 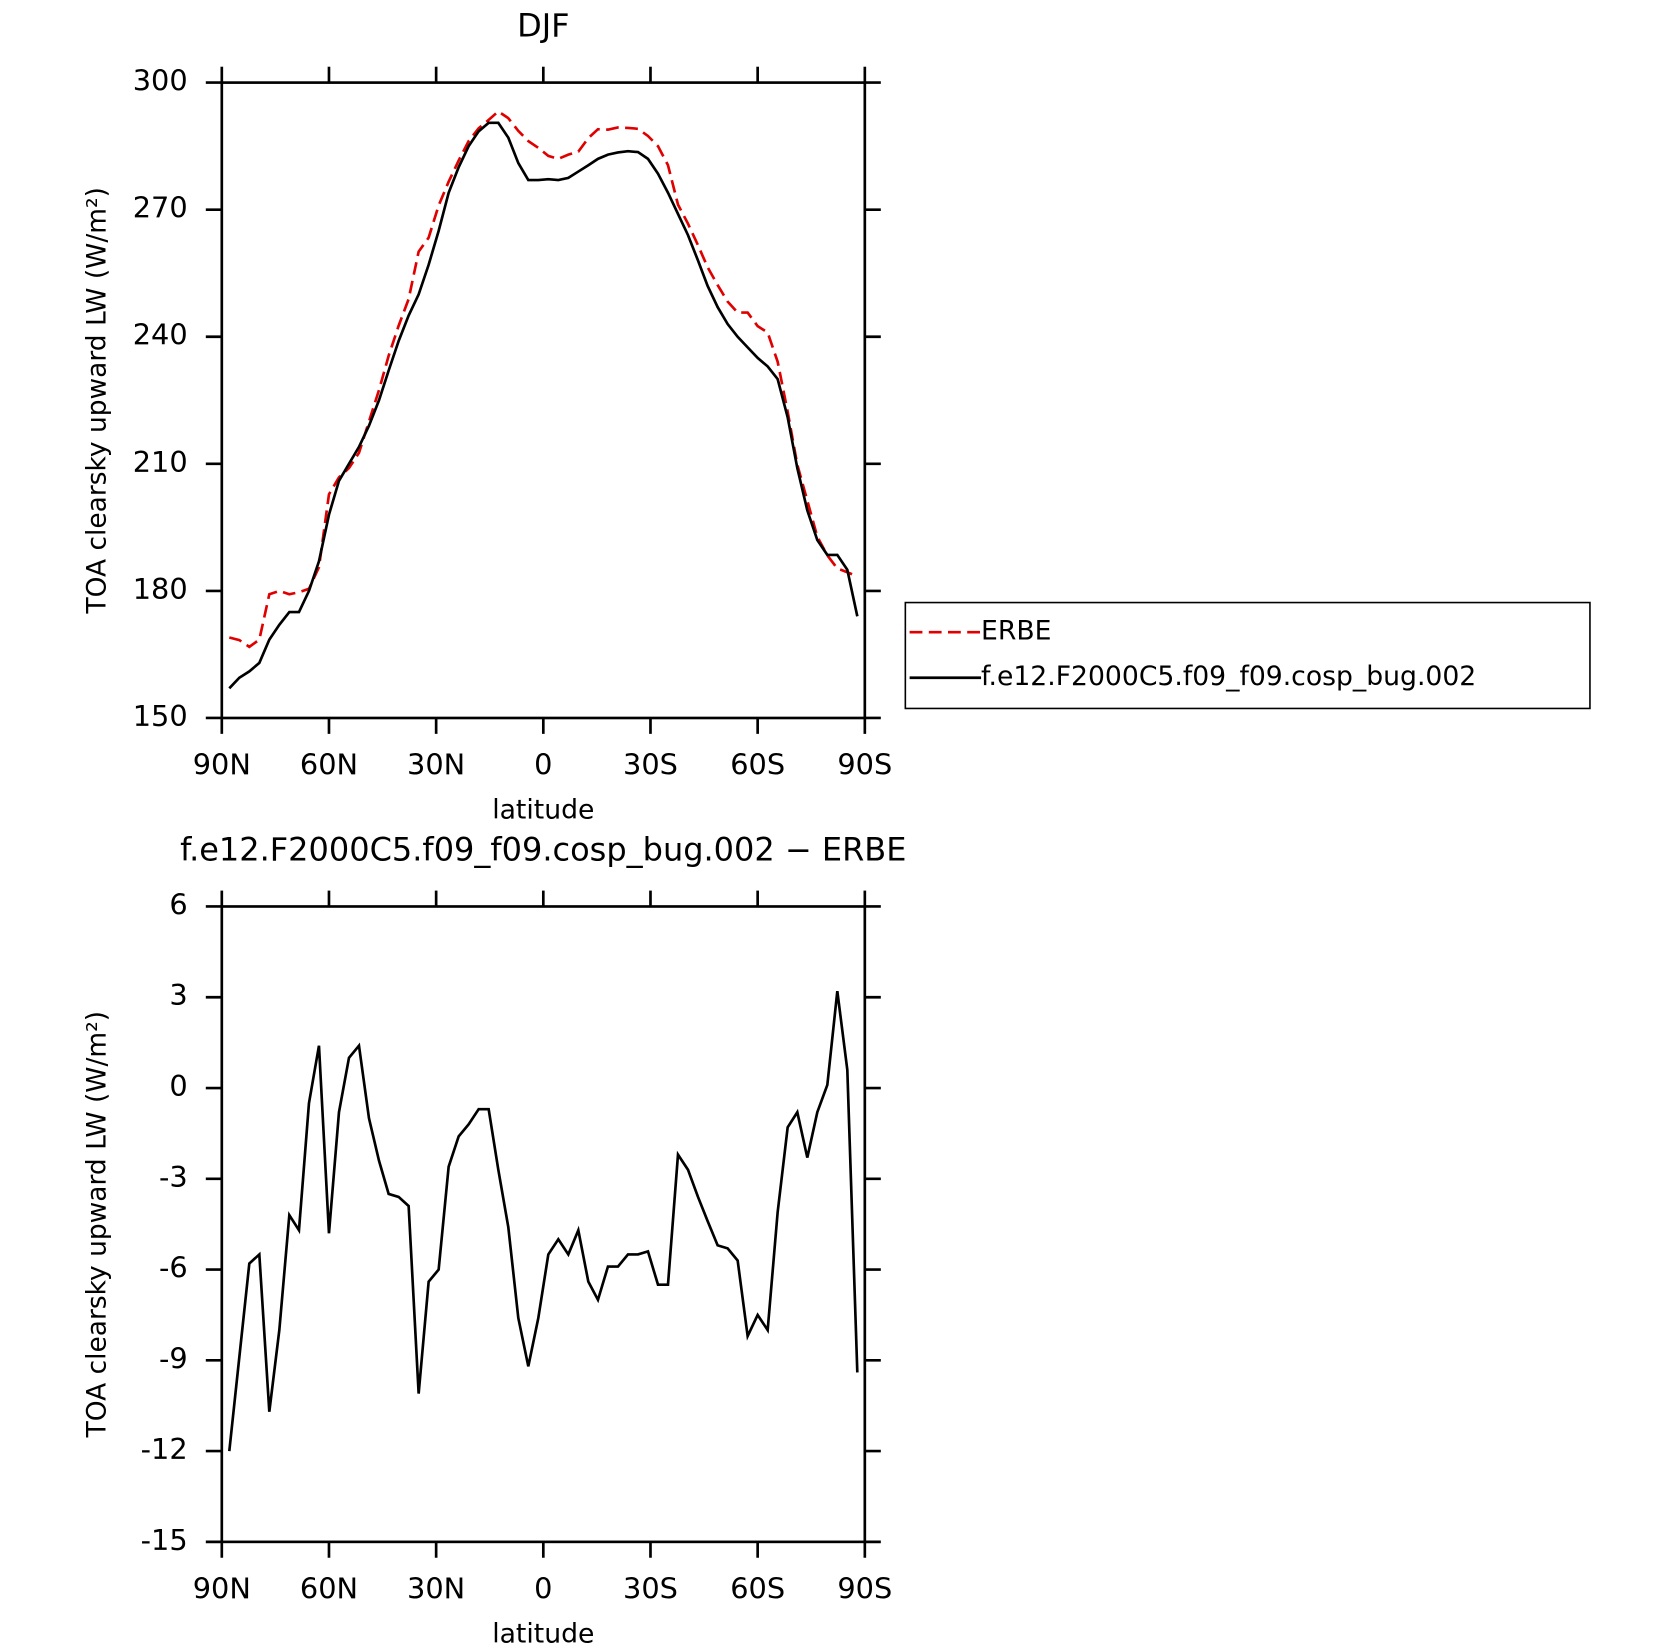 What do you see at coordinates (178, 1086) in the screenshot?
I see `y-tick-label: 0` at bounding box center [178, 1086].